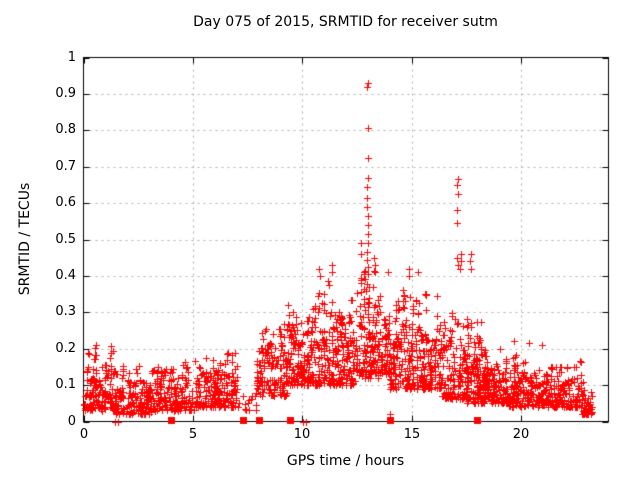 This screenshot has height=480, width=640. What do you see at coordinates (65, 239) in the screenshot?
I see `y-tick-label: 0.5` at bounding box center [65, 239].